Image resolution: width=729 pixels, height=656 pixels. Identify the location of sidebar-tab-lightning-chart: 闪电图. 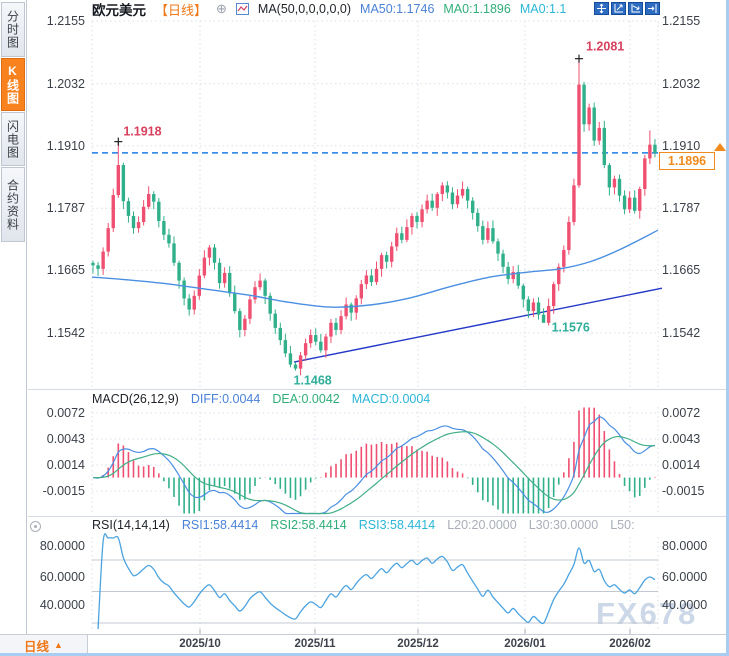
(13, 139).